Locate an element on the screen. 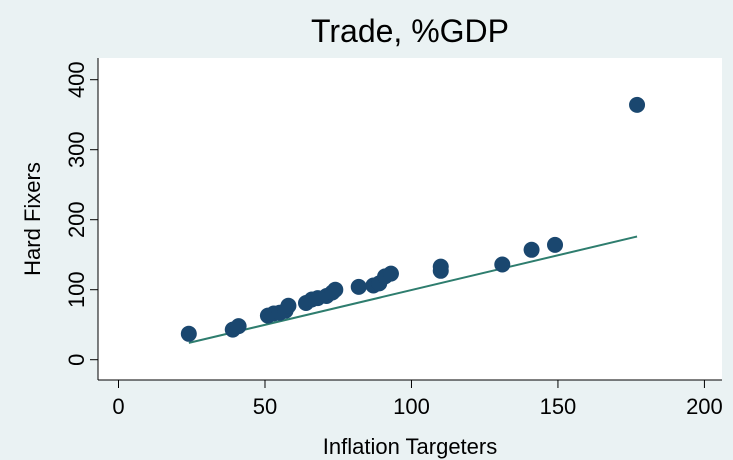 The height and width of the screenshot is (460, 733). chart-title: Trade, %GDP is located at coordinates (410, 31).